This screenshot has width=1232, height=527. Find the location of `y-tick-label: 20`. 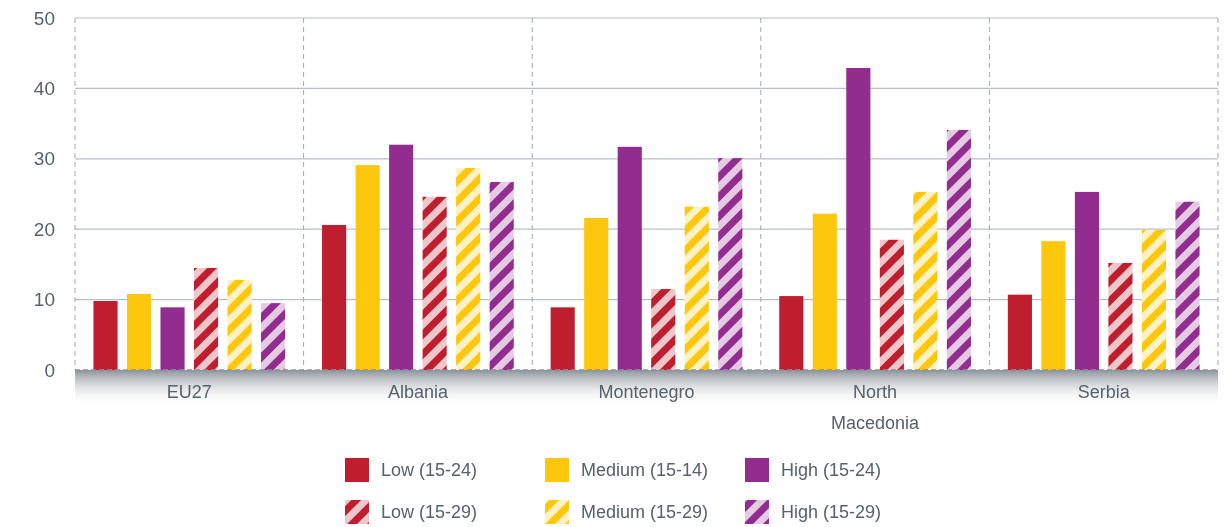

y-tick-label: 20 is located at coordinates (44, 229).